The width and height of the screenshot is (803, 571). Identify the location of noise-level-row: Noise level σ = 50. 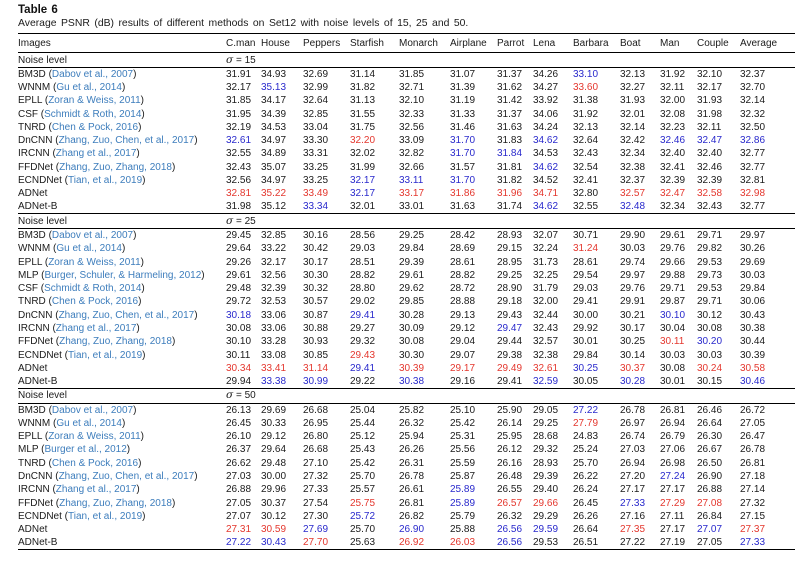
(406, 396).